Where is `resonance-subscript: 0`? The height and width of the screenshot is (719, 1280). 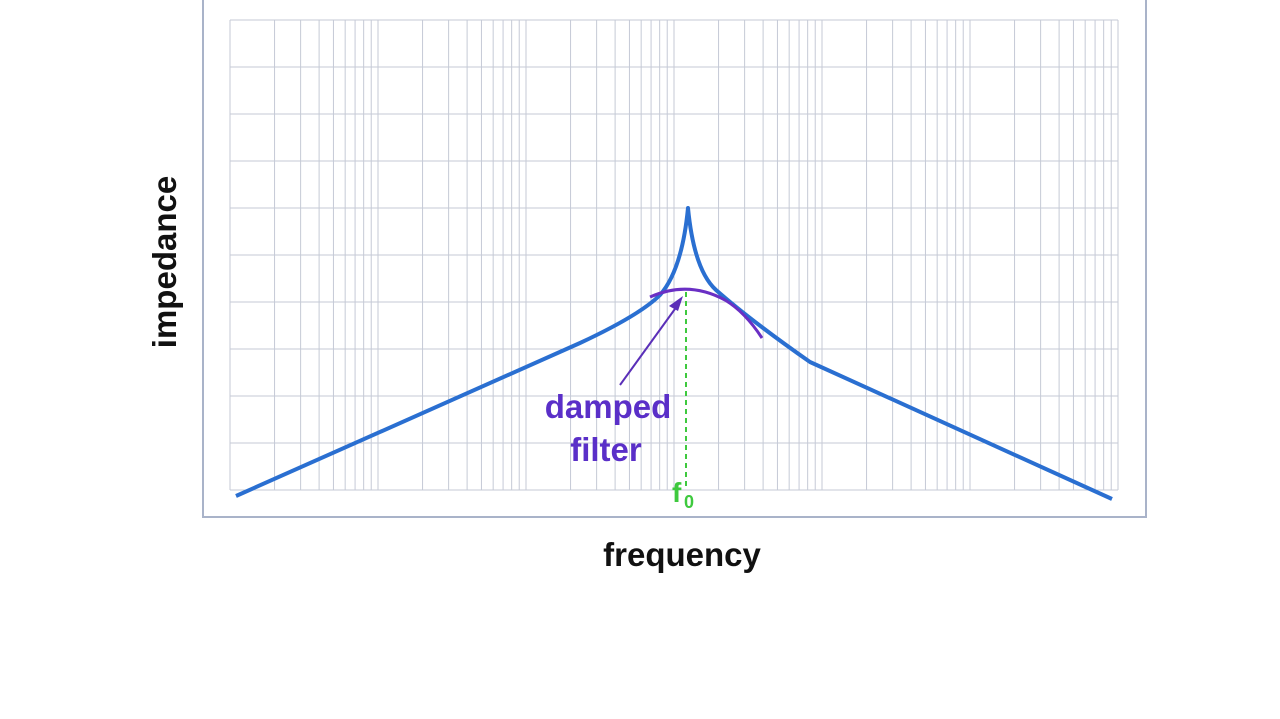
resonance-subscript: 0 is located at coordinates (689, 502).